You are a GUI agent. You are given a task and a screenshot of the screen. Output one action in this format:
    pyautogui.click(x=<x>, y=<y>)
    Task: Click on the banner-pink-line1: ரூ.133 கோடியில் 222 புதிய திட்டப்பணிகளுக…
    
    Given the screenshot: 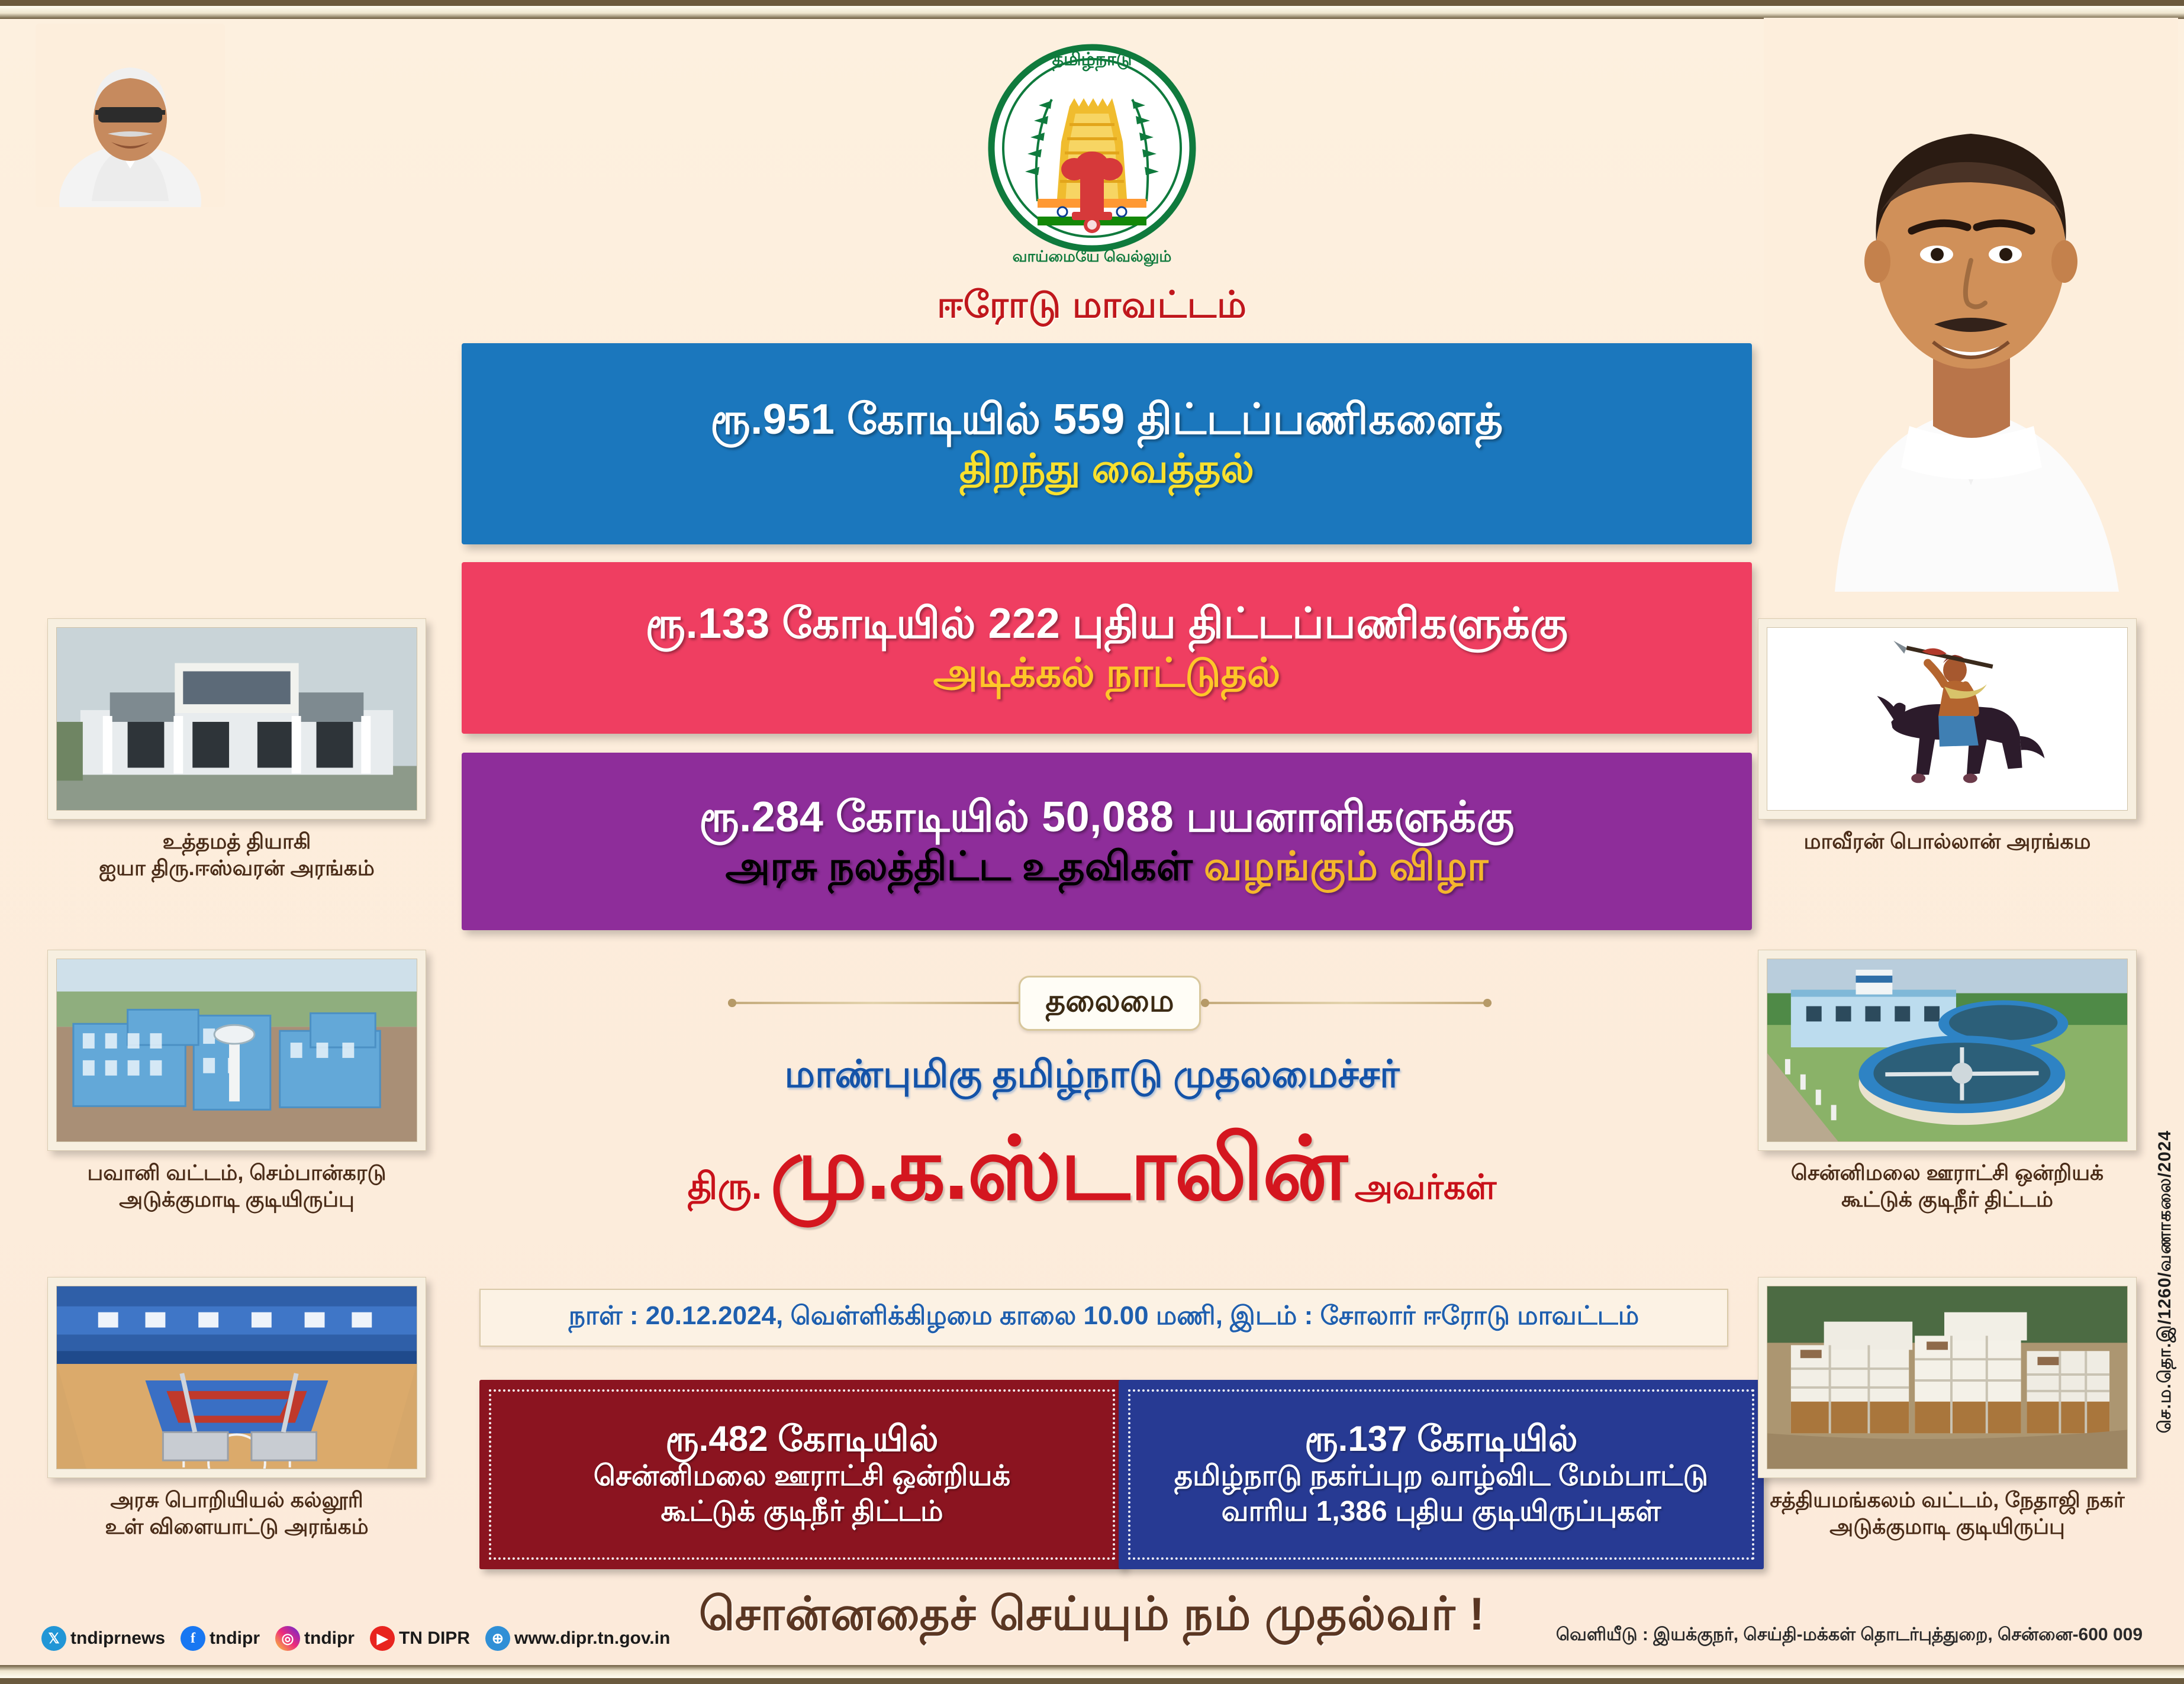 What is the action you would take?
    pyautogui.click(x=1106, y=623)
    